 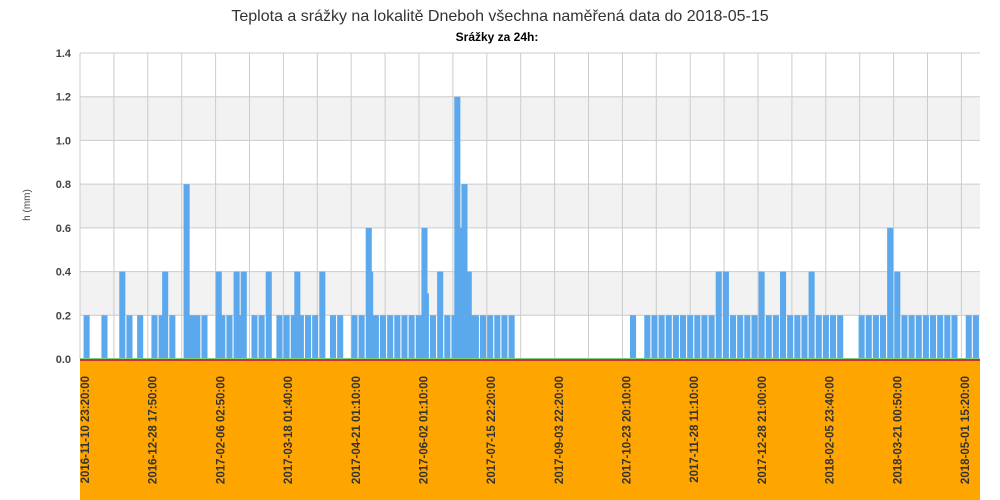 What do you see at coordinates (831, 430) in the screenshot?
I see `x-tick-label: 2018-02-05 23:40:00` at bounding box center [831, 430].